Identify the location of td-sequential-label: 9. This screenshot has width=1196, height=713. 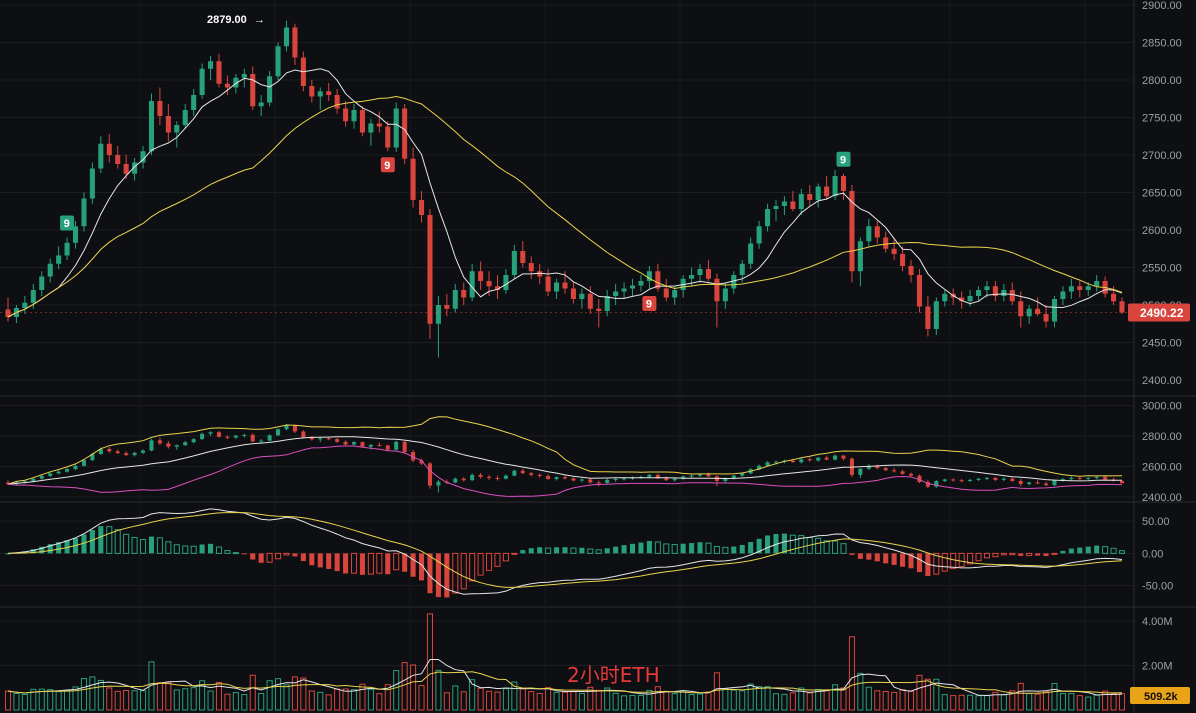
(649, 305).